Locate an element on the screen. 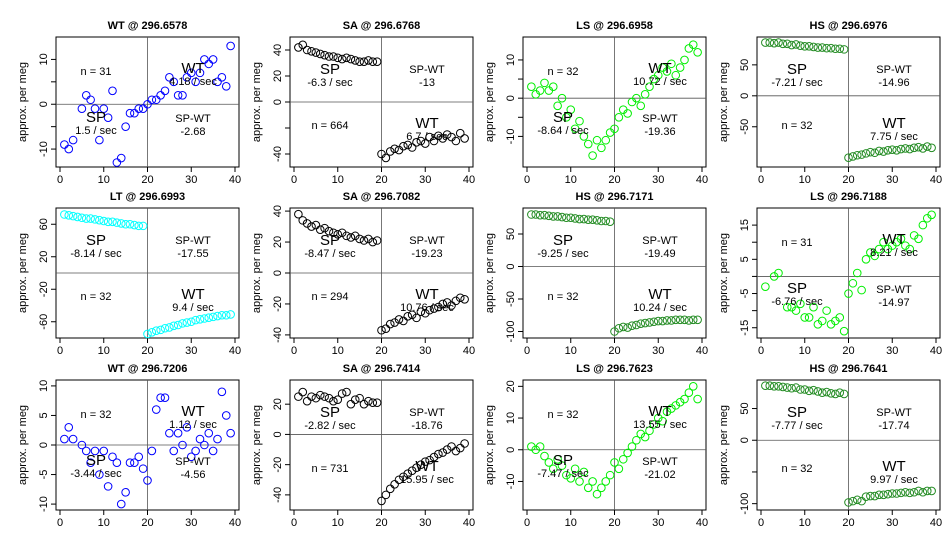 Image resolution: width=950 pixels, height=550 pixels. wt-label: WT is located at coordinates (659, 294).